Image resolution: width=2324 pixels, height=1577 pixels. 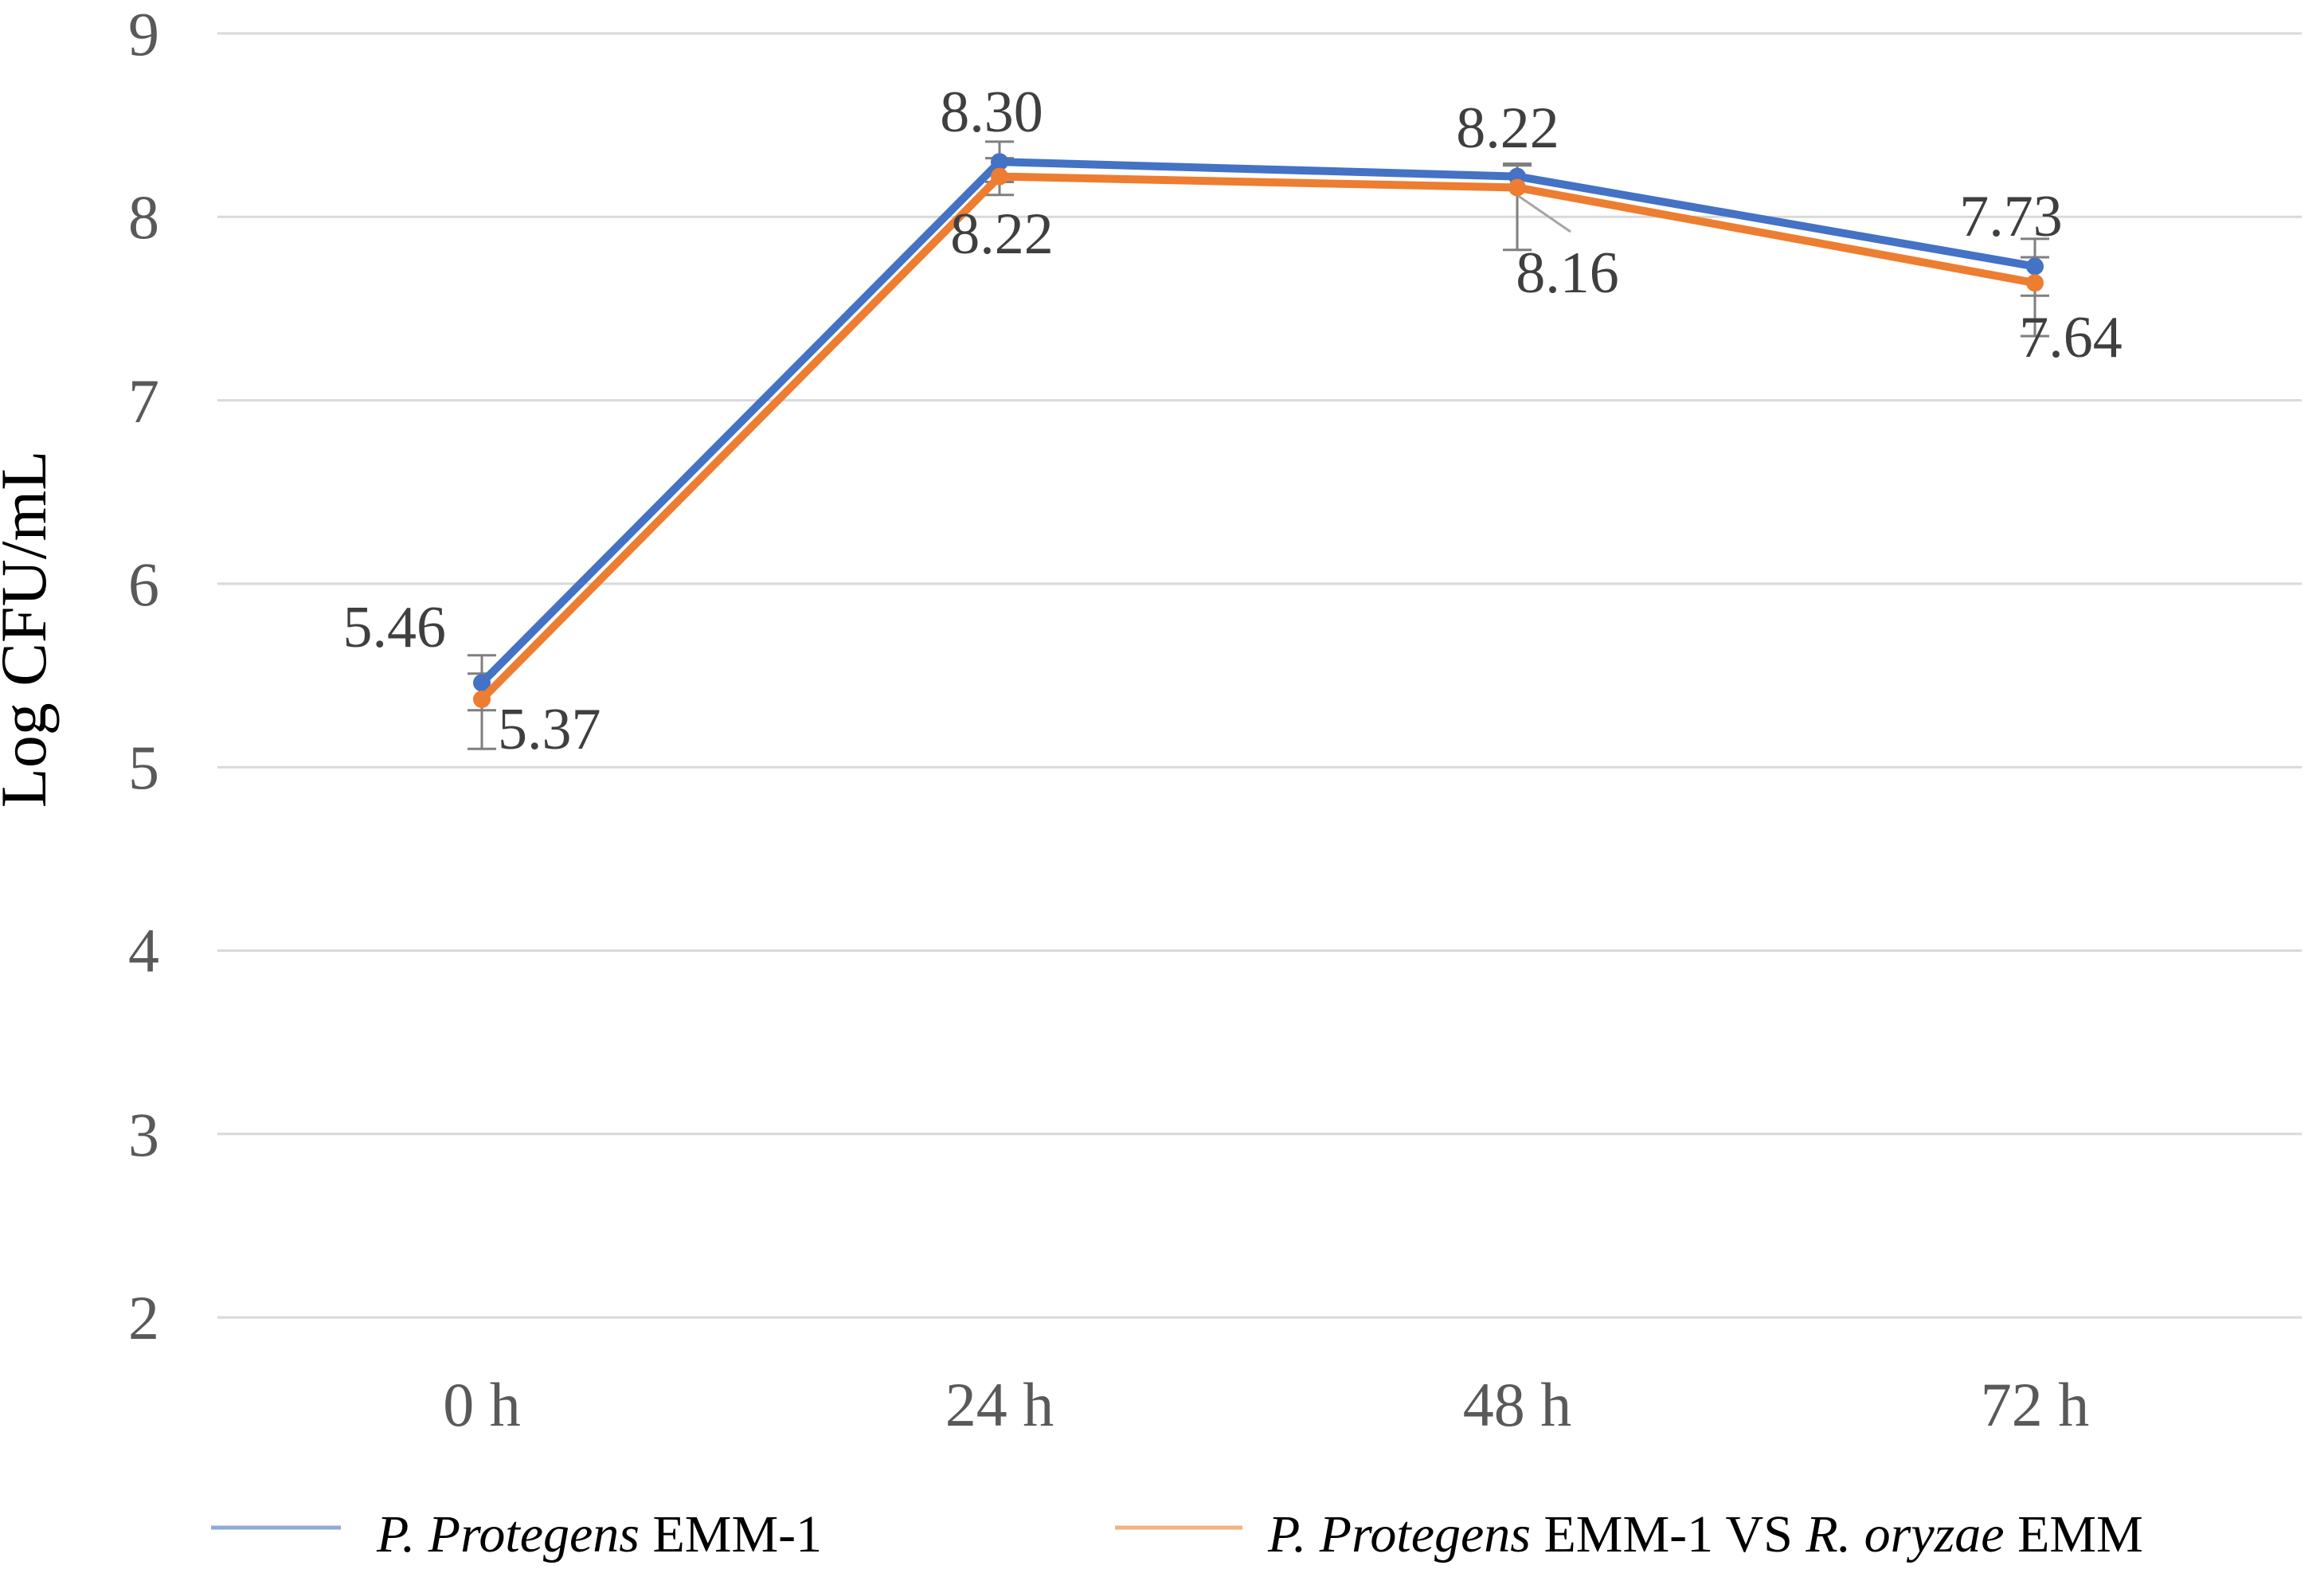 What do you see at coordinates (549, 729) in the screenshot?
I see `data-label: 5.37` at bounding box center [549, 729].